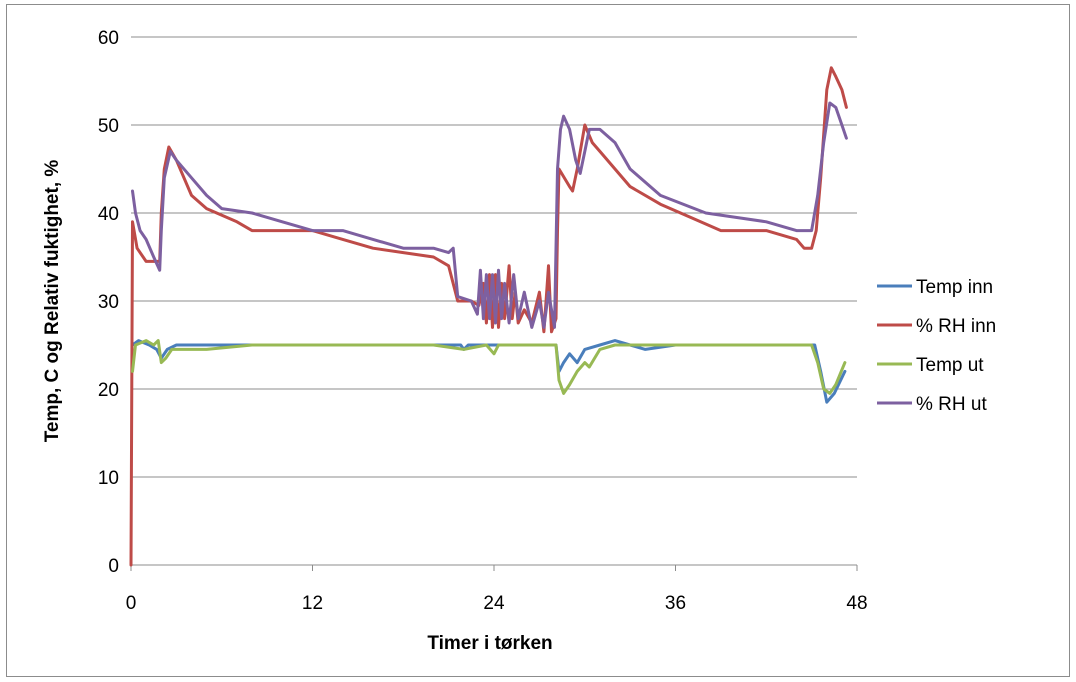 This screenshot has height=682, width=1076. I want to click on y-tick-label: 10, so click(108, 478).